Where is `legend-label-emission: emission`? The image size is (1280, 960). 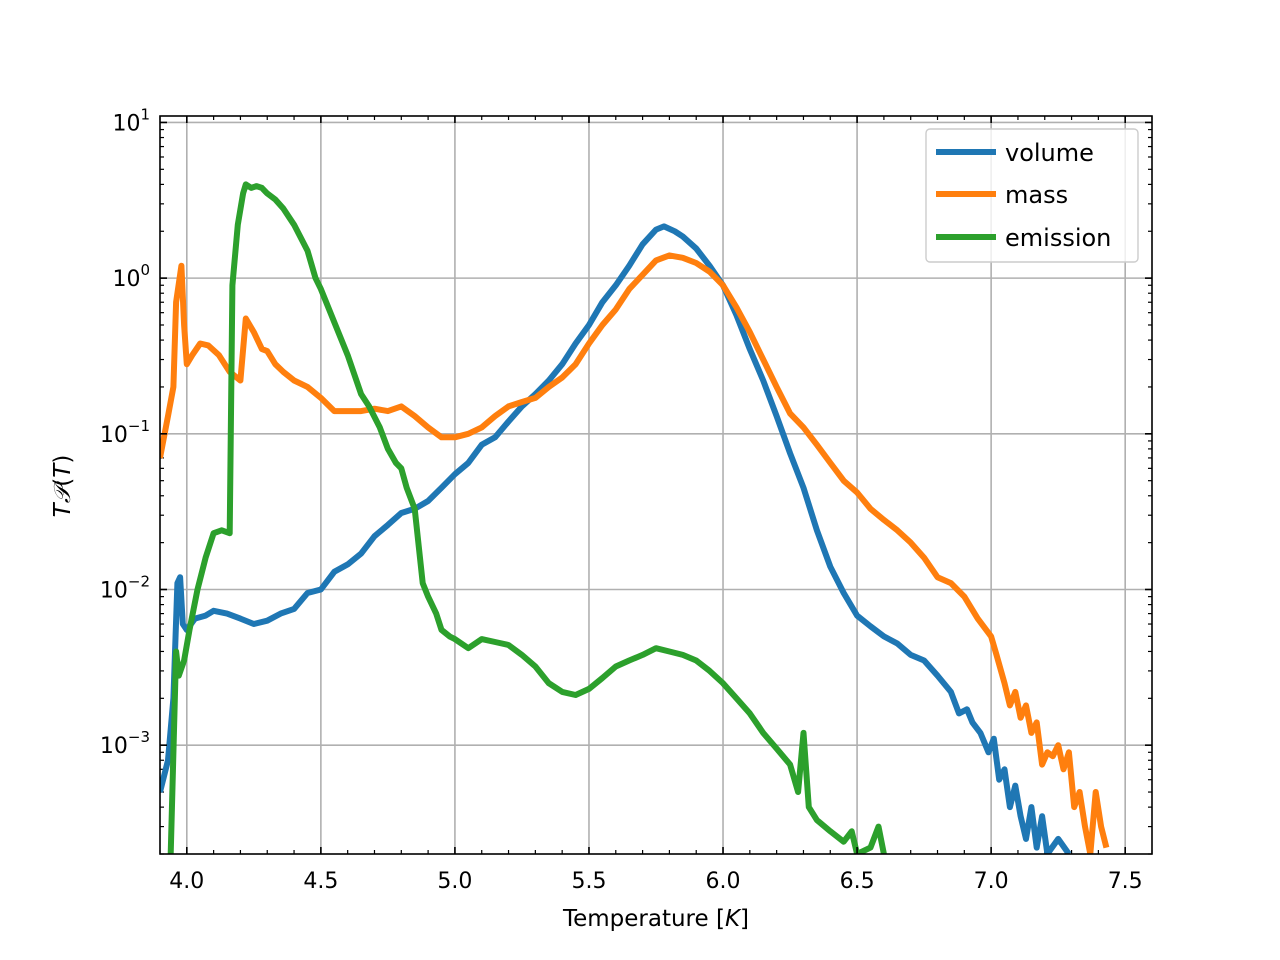 legend-label-emission: emission is located at coordinates (1058, 238).